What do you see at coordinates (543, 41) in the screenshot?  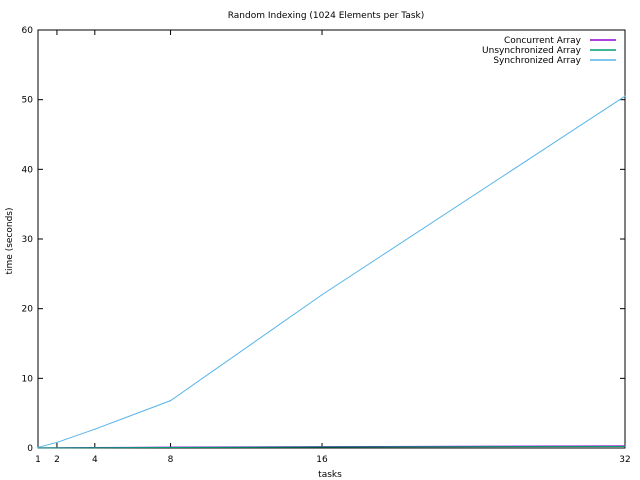 I see `legend-label-concurrent-array: Concurrent Array` at bounding box center [543, 41].